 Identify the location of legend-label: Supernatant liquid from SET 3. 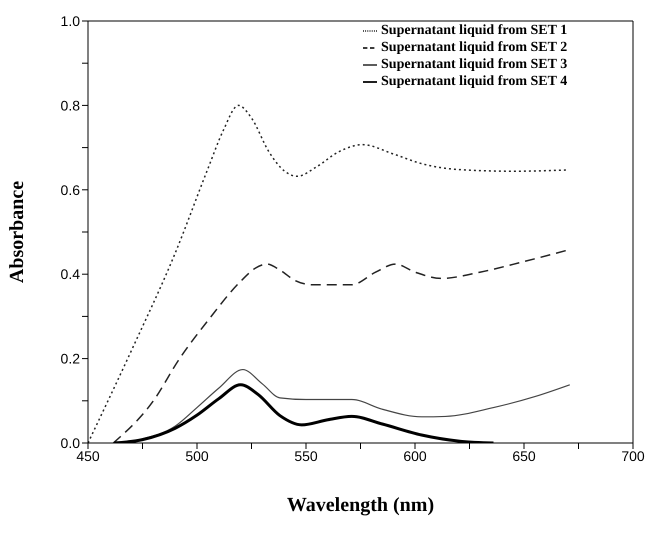
(474, 64).